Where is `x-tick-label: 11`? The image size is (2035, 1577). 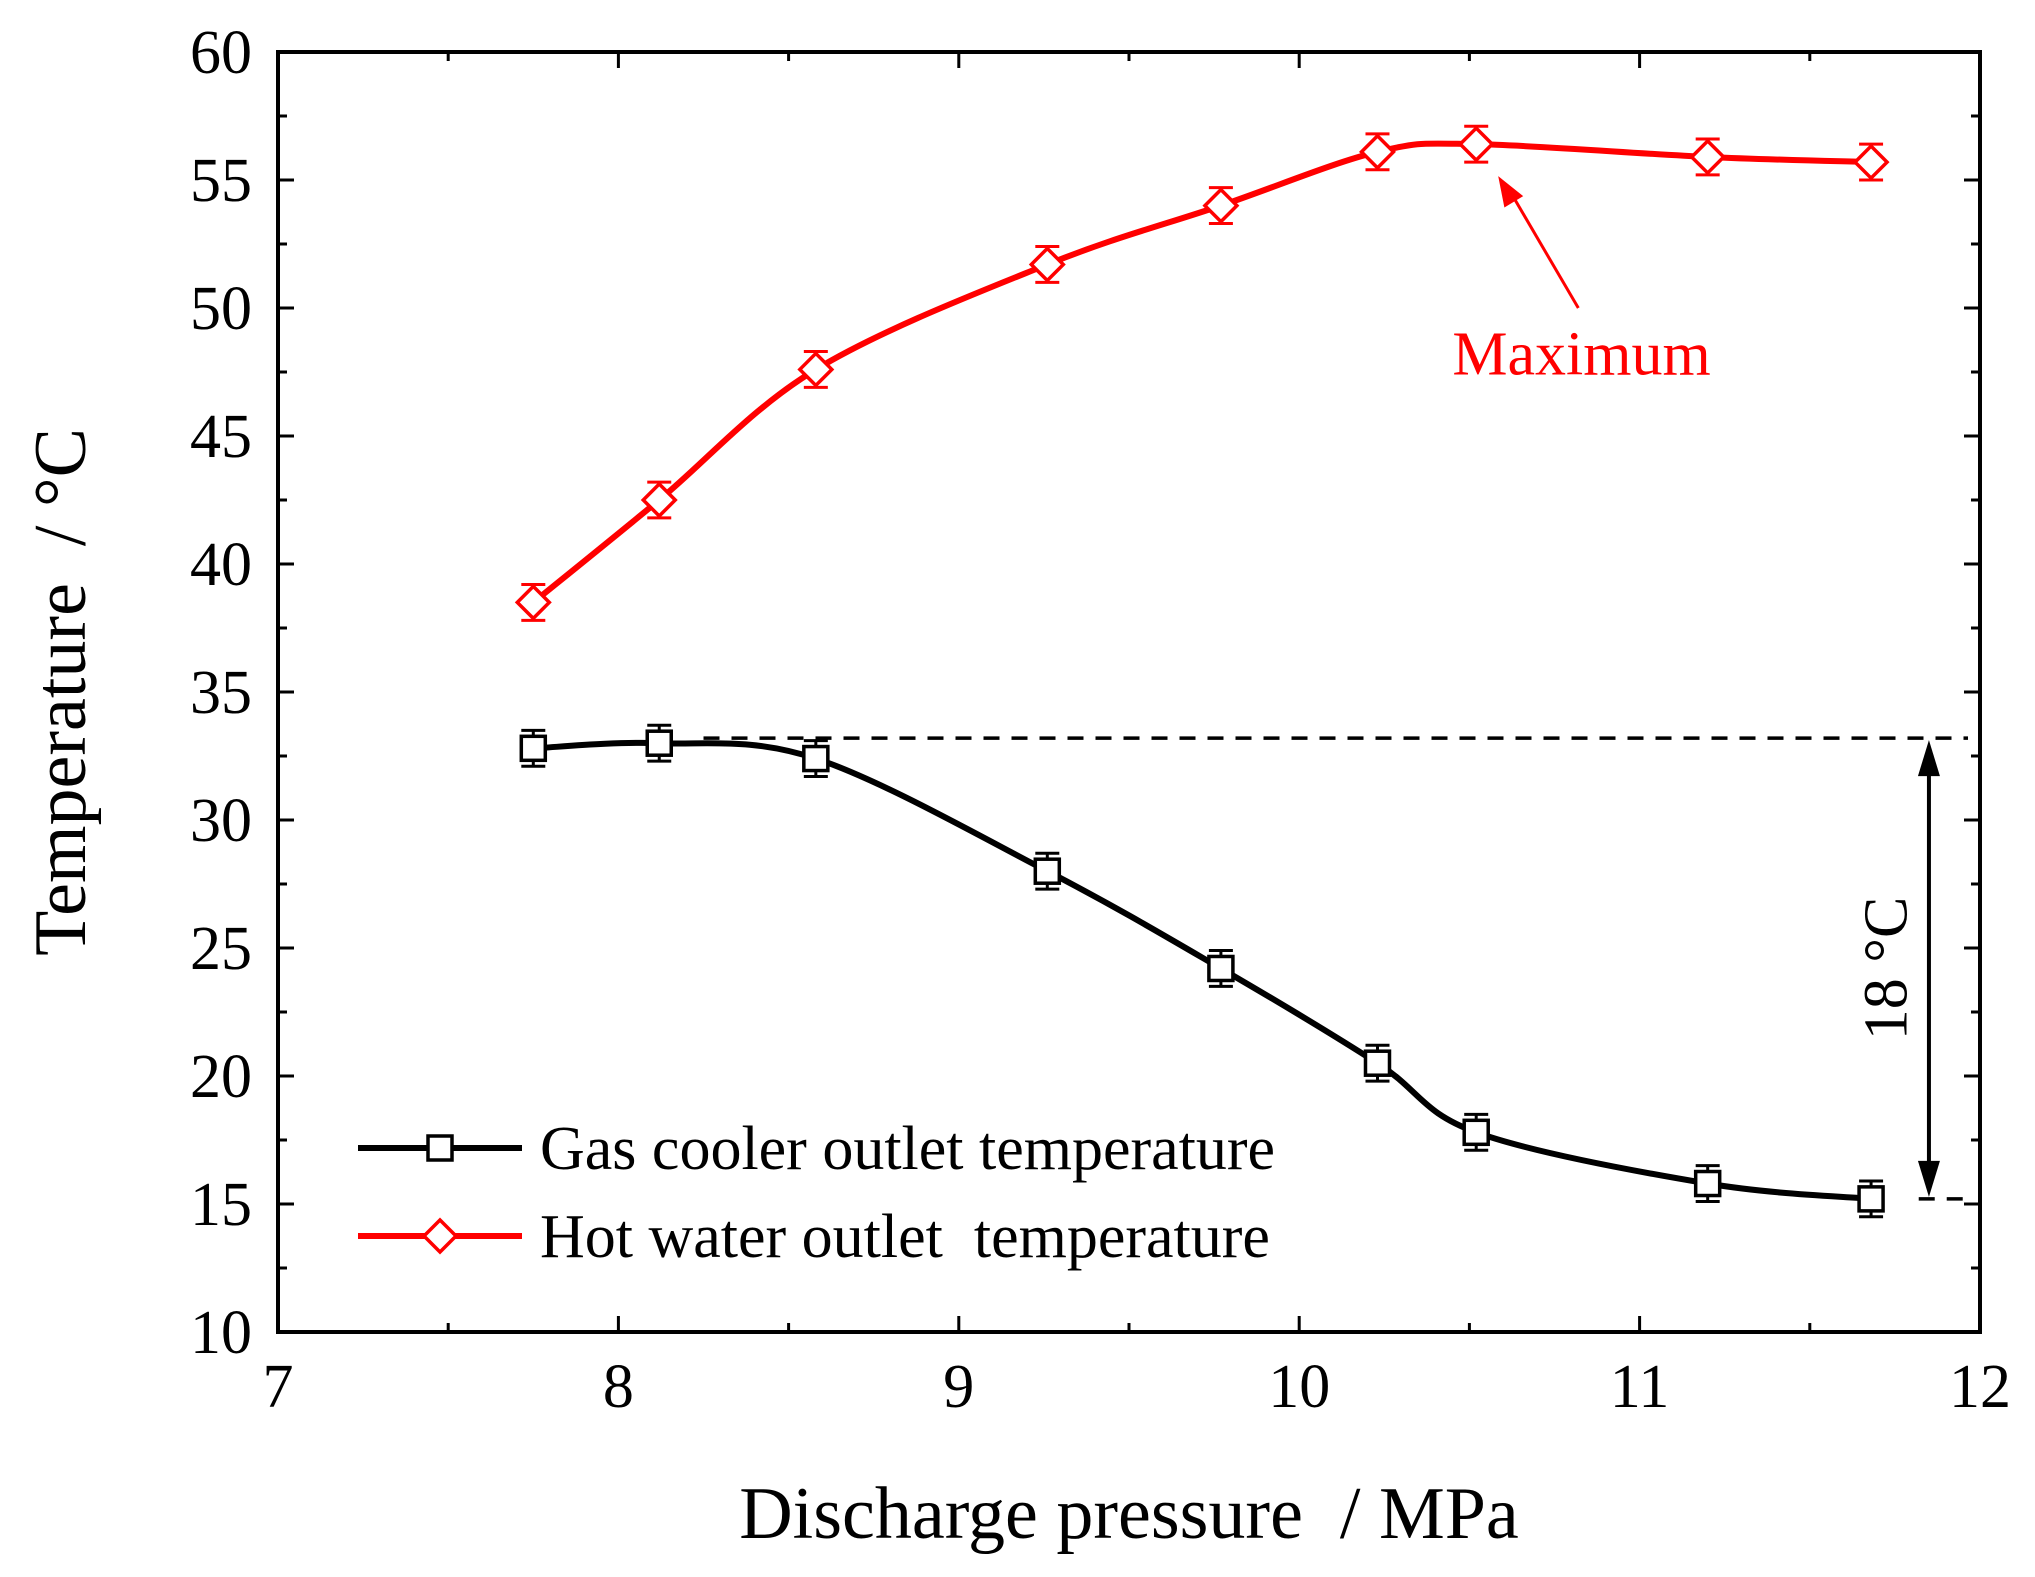
x-tick-label: 11 is located at coordinates (1640, 1387).